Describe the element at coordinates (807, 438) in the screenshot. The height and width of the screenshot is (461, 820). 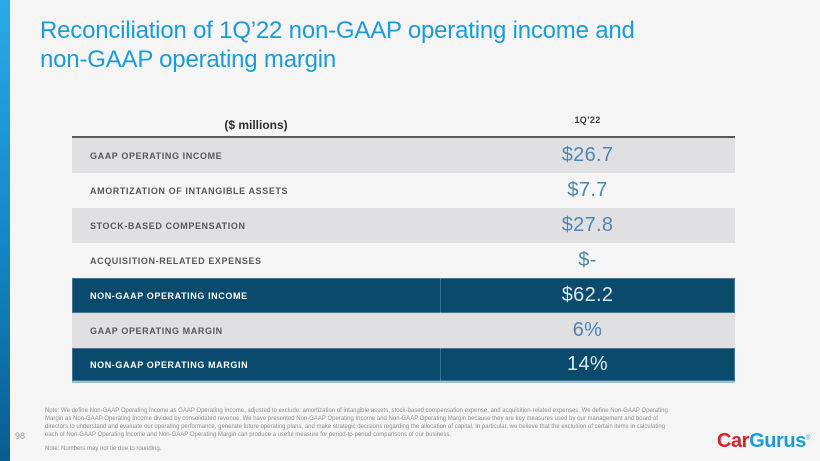
I see `registered-trademark-icon: ®` at that location.